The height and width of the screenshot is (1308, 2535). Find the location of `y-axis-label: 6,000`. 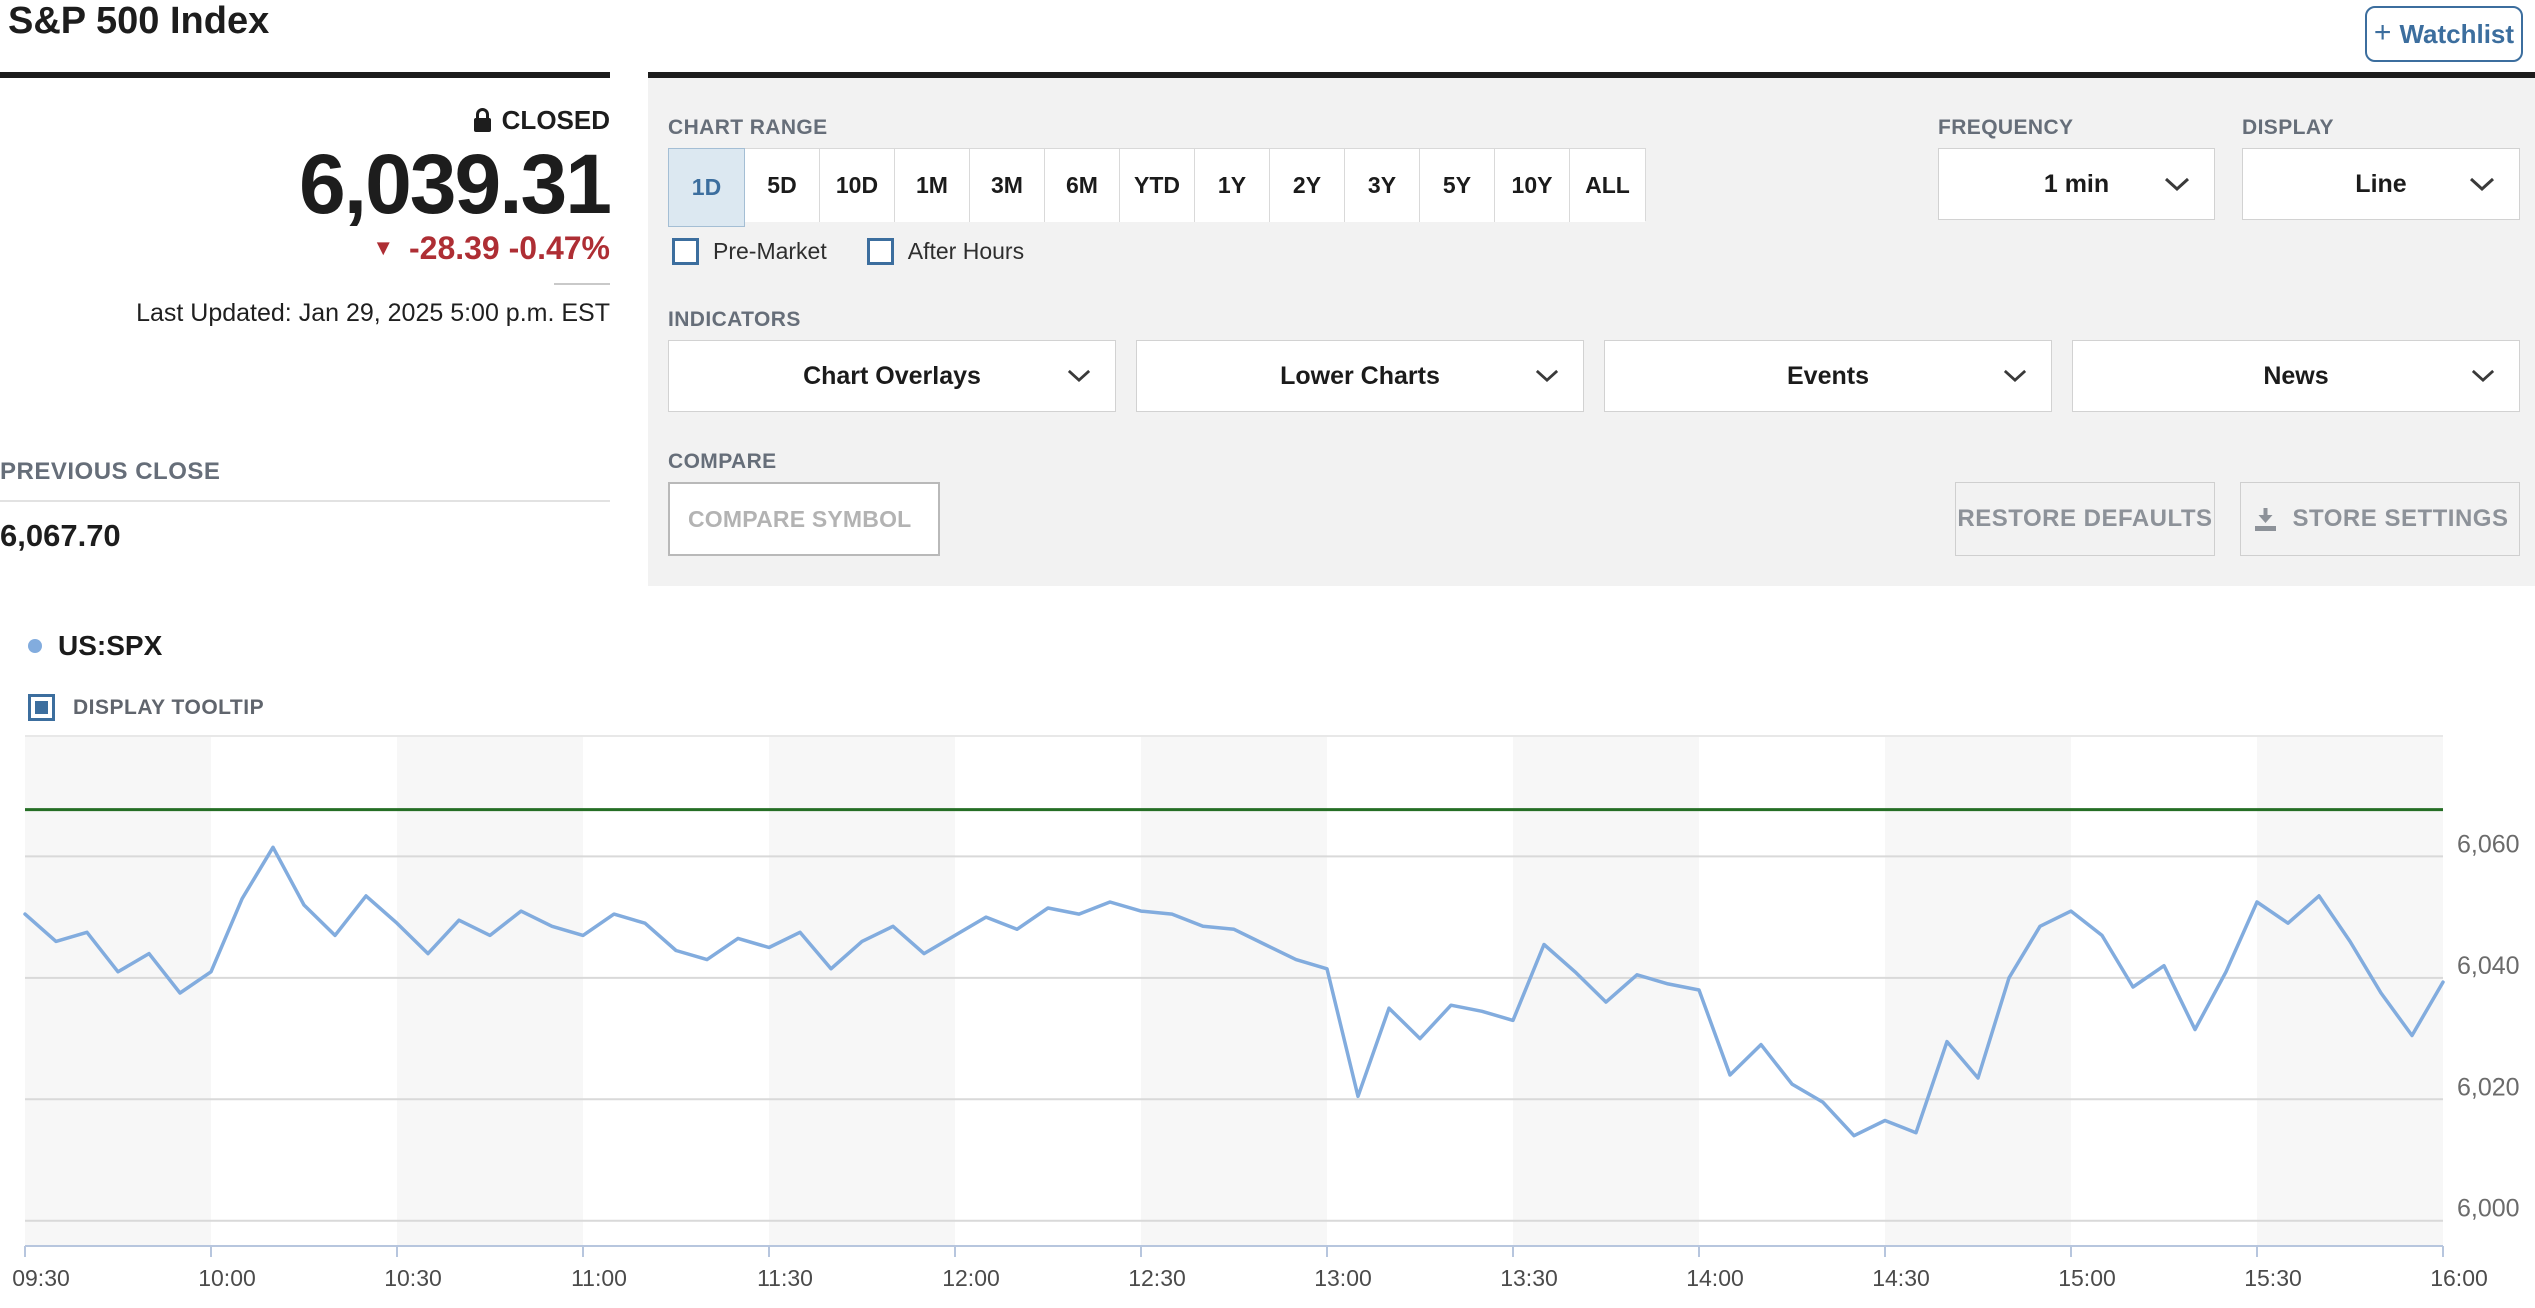

y-axis-label: 6,000 is located at coordinates (2488, 1209).